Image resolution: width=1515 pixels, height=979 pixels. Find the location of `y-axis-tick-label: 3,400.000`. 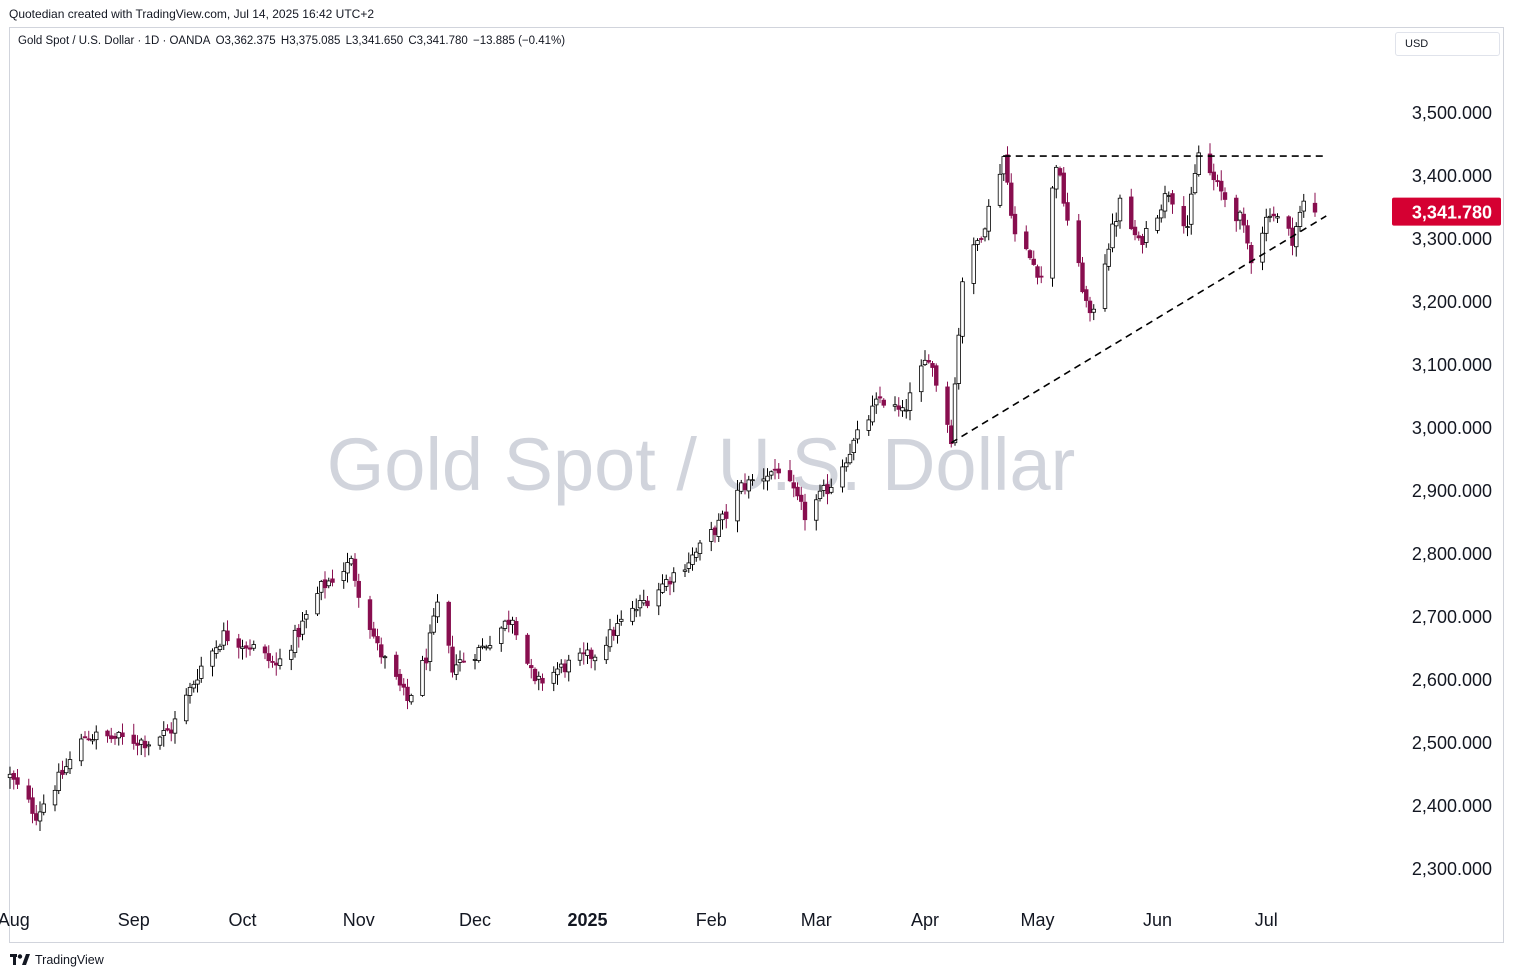

y-axis-tick-label: 3,400.000 is located at coordinates (1452, 176).